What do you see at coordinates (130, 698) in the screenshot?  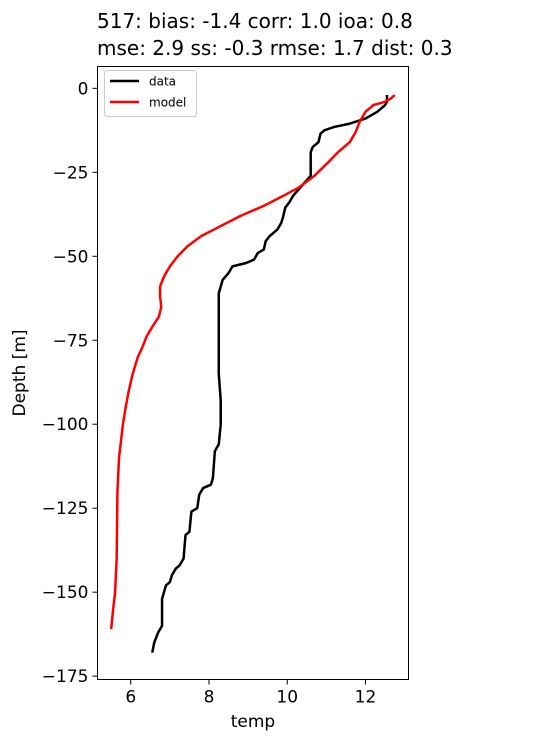 I see `x-tick-label: 6` at bounding box center [130, 698].